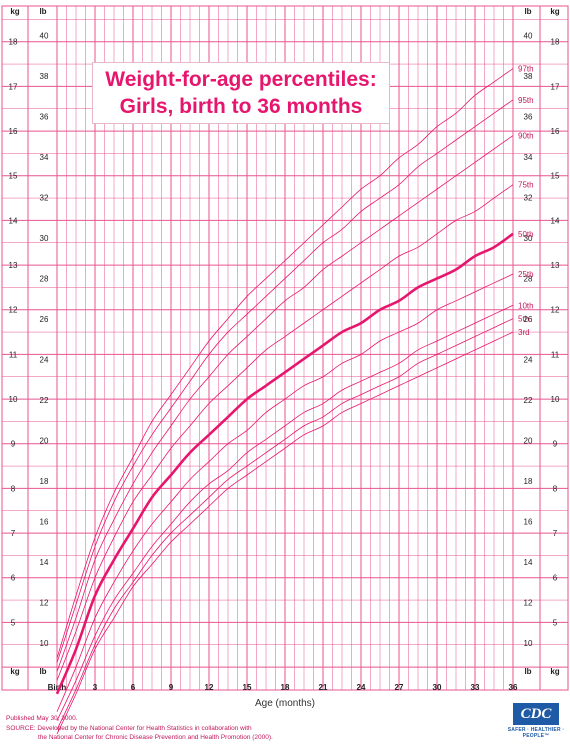  What do you see at coordinates (528, 116) in the screenshot?
I see `lb-tick-label-right: 36` at bounding box center [528, 116].